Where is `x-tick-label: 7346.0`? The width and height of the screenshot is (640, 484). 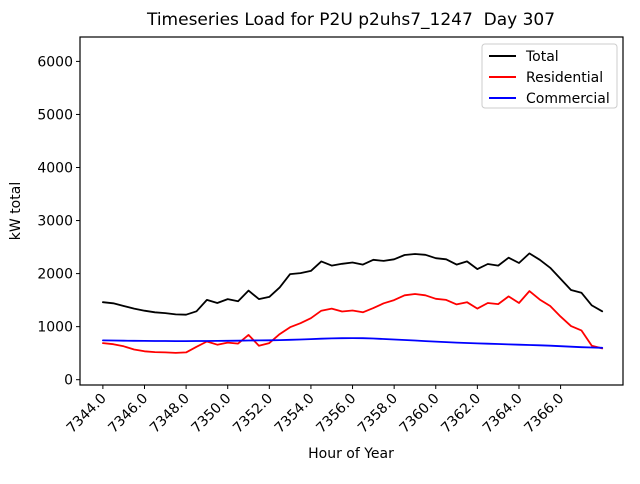 x-tick-label: 7346.0 is located at coordinates (128, 414).